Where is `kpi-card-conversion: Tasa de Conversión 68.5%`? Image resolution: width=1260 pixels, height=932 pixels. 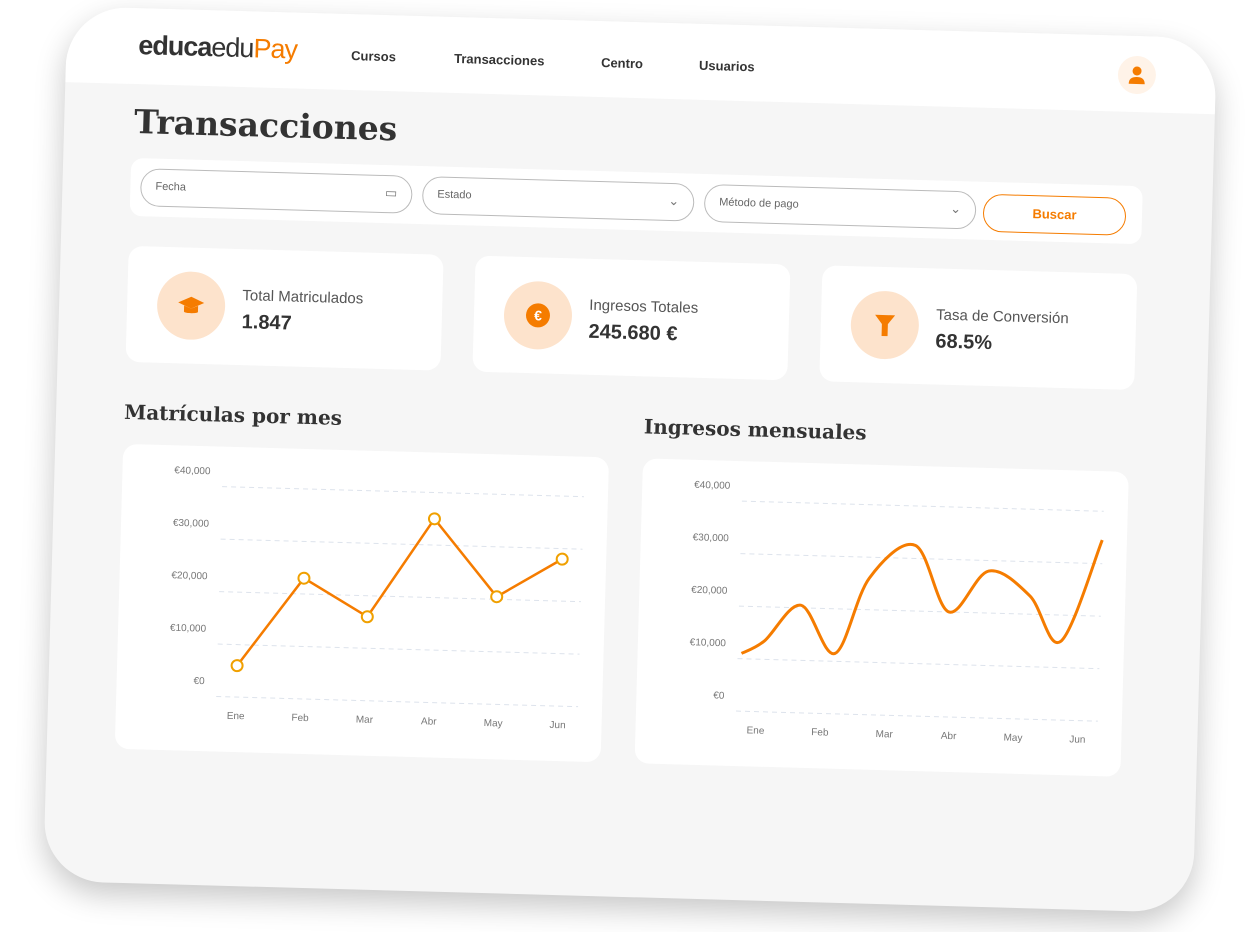 kpi-card-conversion: Tasa de Conversión 68.5% is located at coordinates (978, 328).